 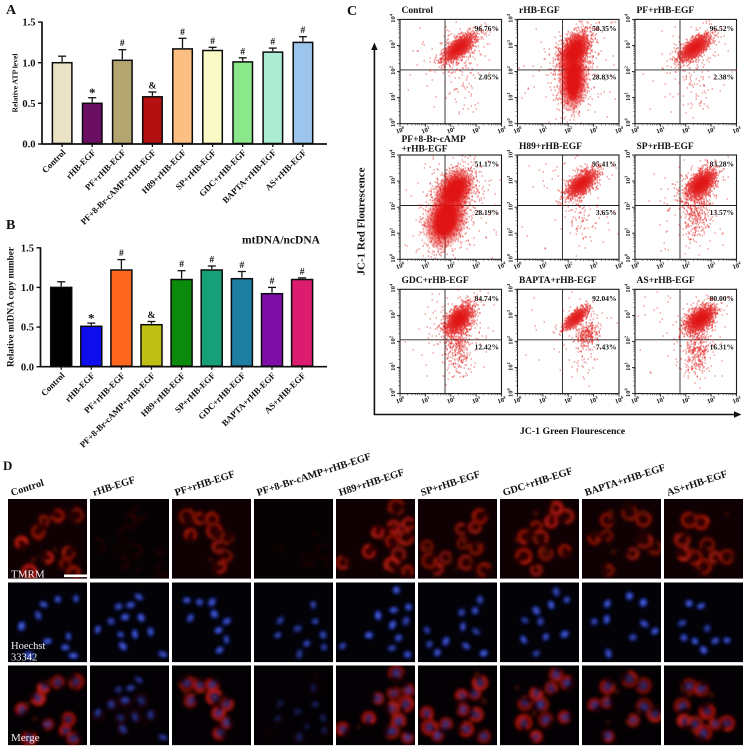 I want to click on svg-text: 3.65%, so click(x=606, y=212).